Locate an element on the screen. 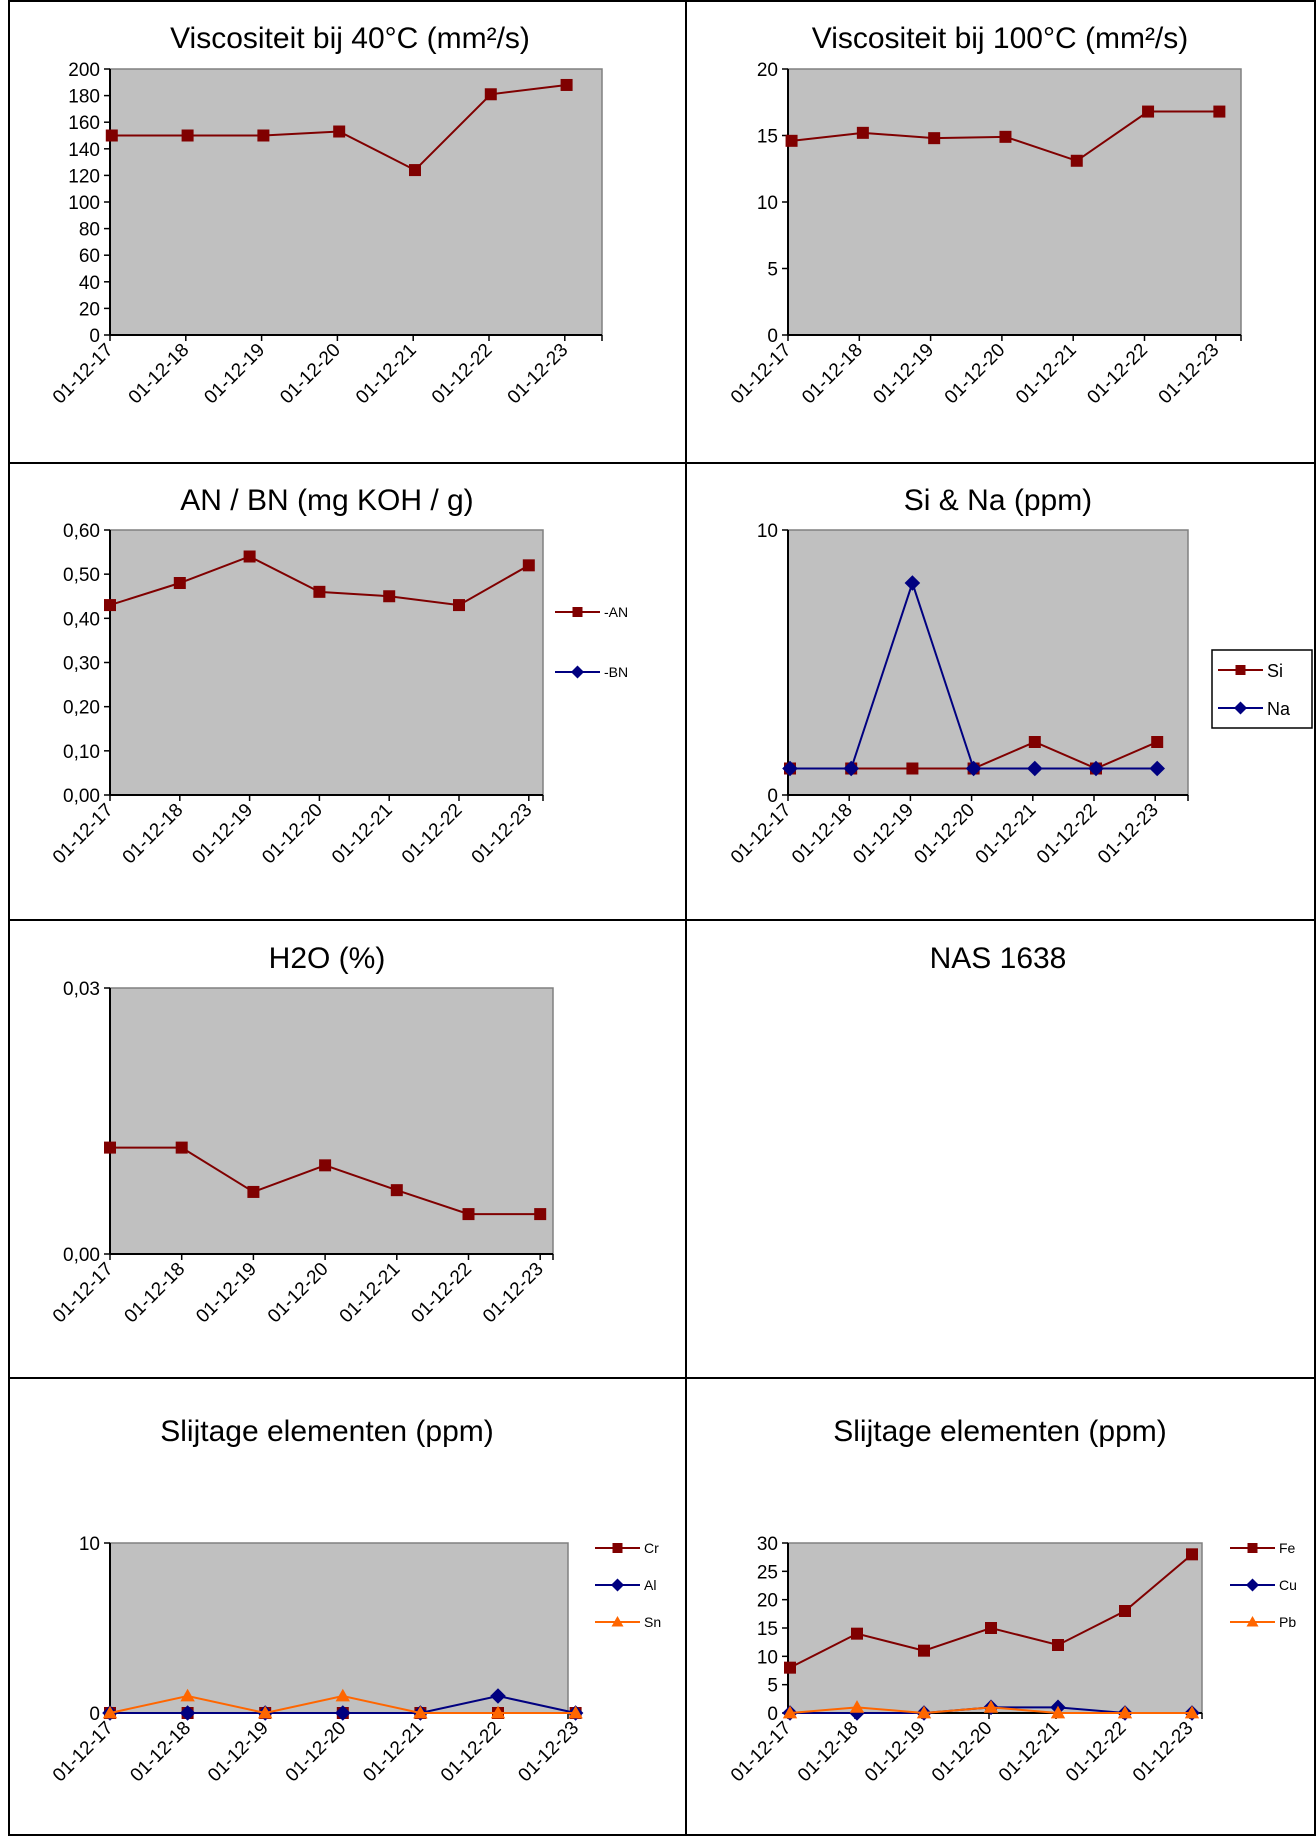 The height and width of the screenshot is (1836, 1316). y-tick-label: 0,30 is located at coordinates (81, 664).